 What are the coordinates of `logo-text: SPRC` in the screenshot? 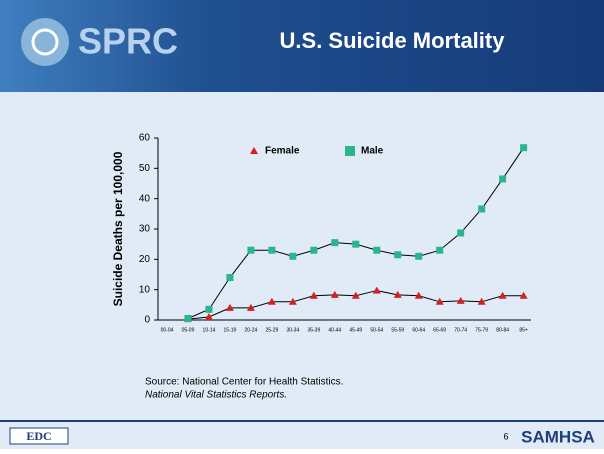 It's located at (128, 41).